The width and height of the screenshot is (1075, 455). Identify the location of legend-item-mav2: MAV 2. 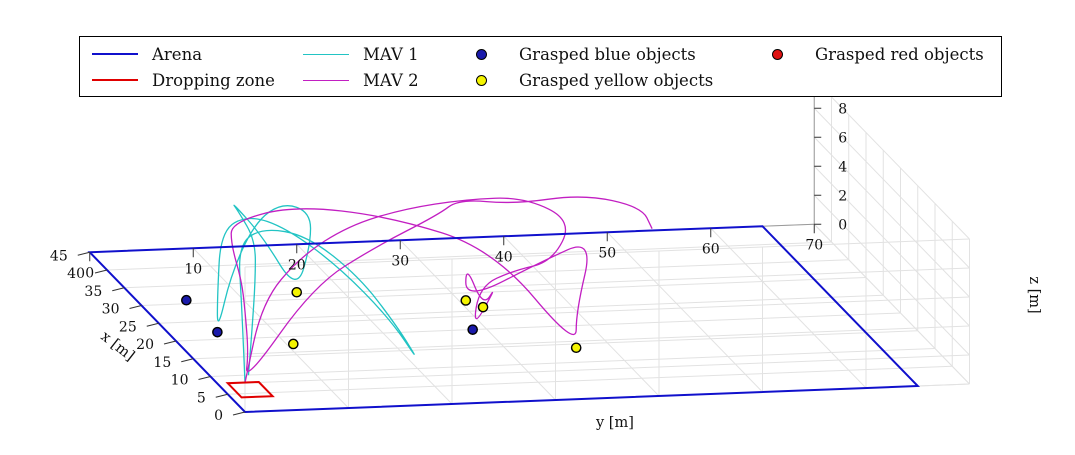
(361, 80).